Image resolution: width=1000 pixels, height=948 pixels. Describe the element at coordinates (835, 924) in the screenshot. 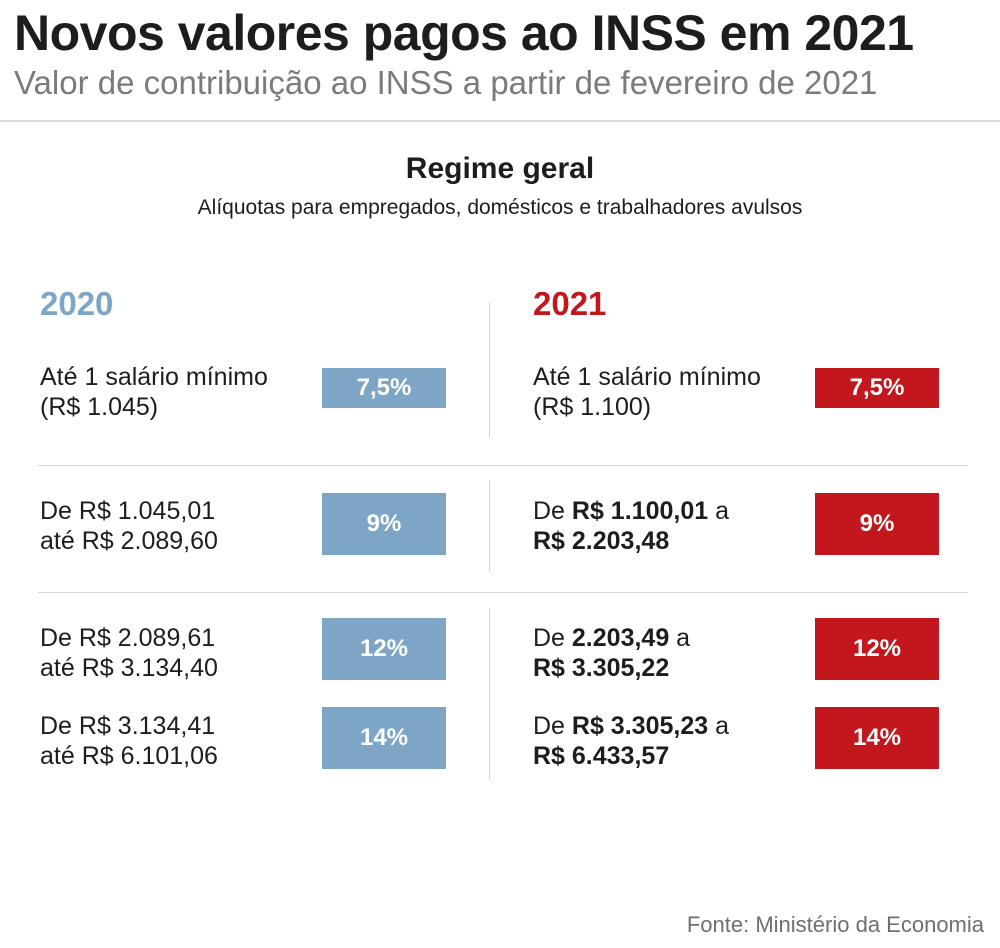

I see `source-note: Fonte: Ministério da Economia` at that location.